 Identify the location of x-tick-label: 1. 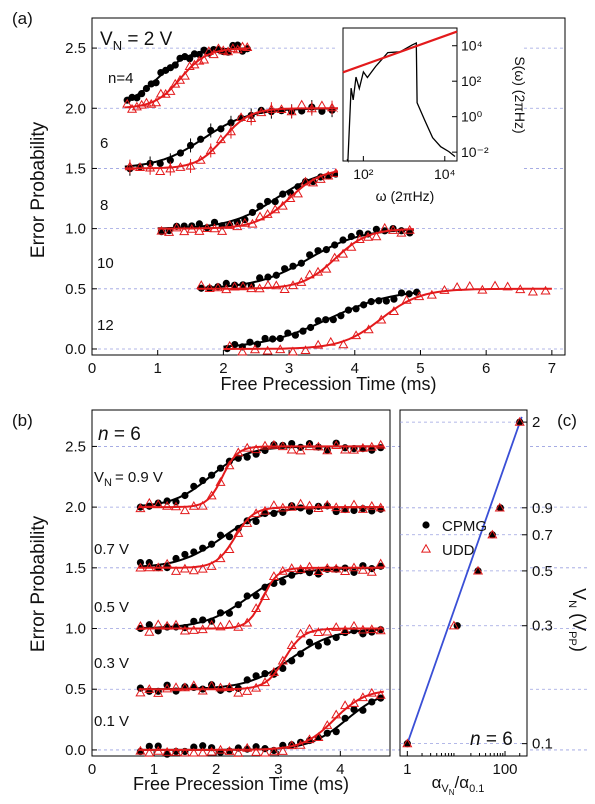
(158, 368).